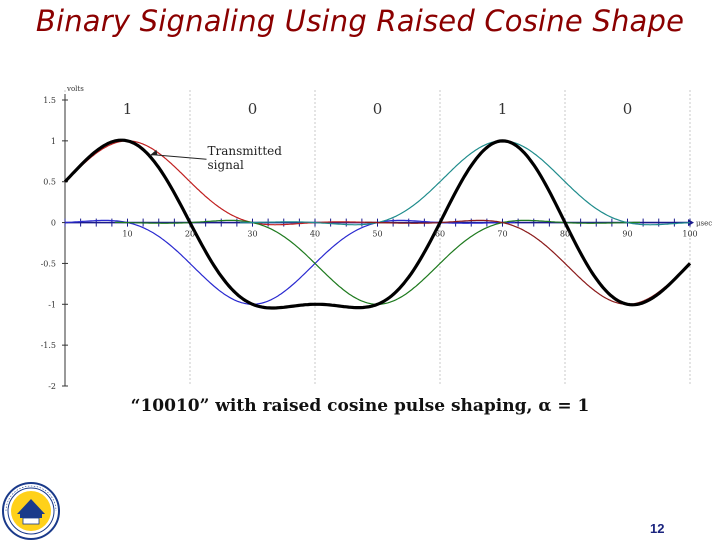  What do you see at coordinates (153, 152) in the screenshot?
I see `annotation-arrowhead` at bounding box center [153, 152].